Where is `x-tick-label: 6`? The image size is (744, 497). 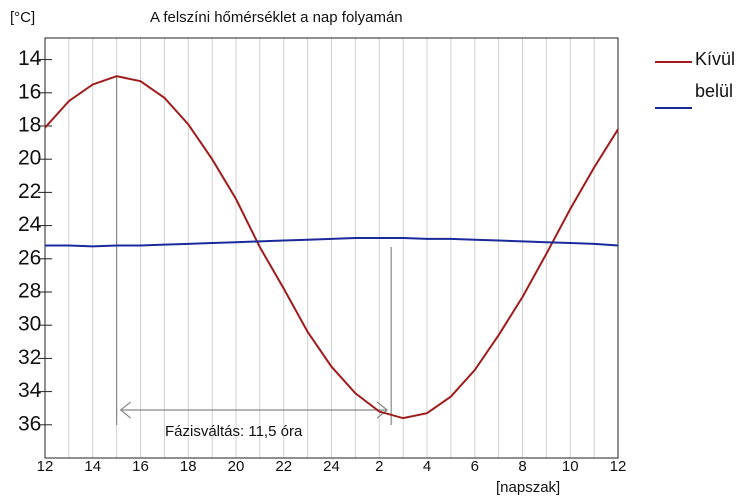
x-tick-label: 6 is located at coordinates (475, 466).